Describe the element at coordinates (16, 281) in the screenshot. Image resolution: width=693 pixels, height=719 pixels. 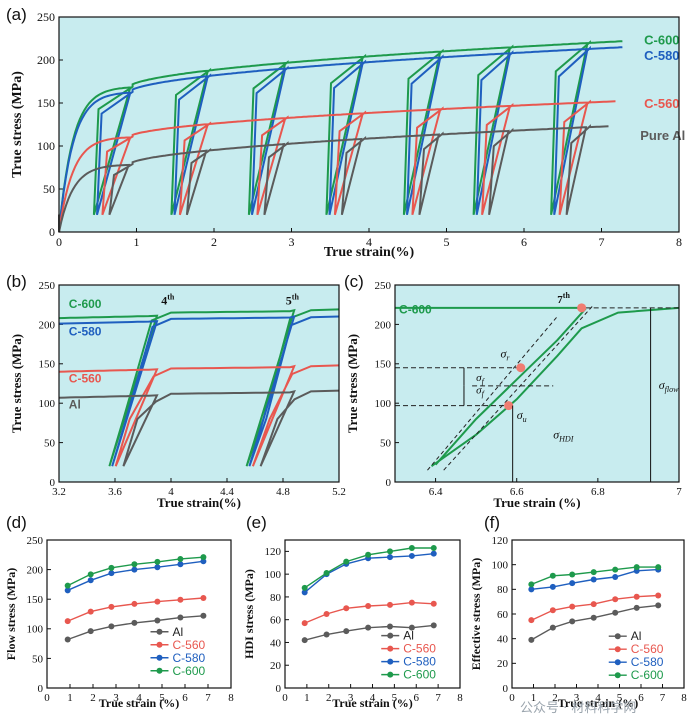
I see `panel-label: (b)` at that location.